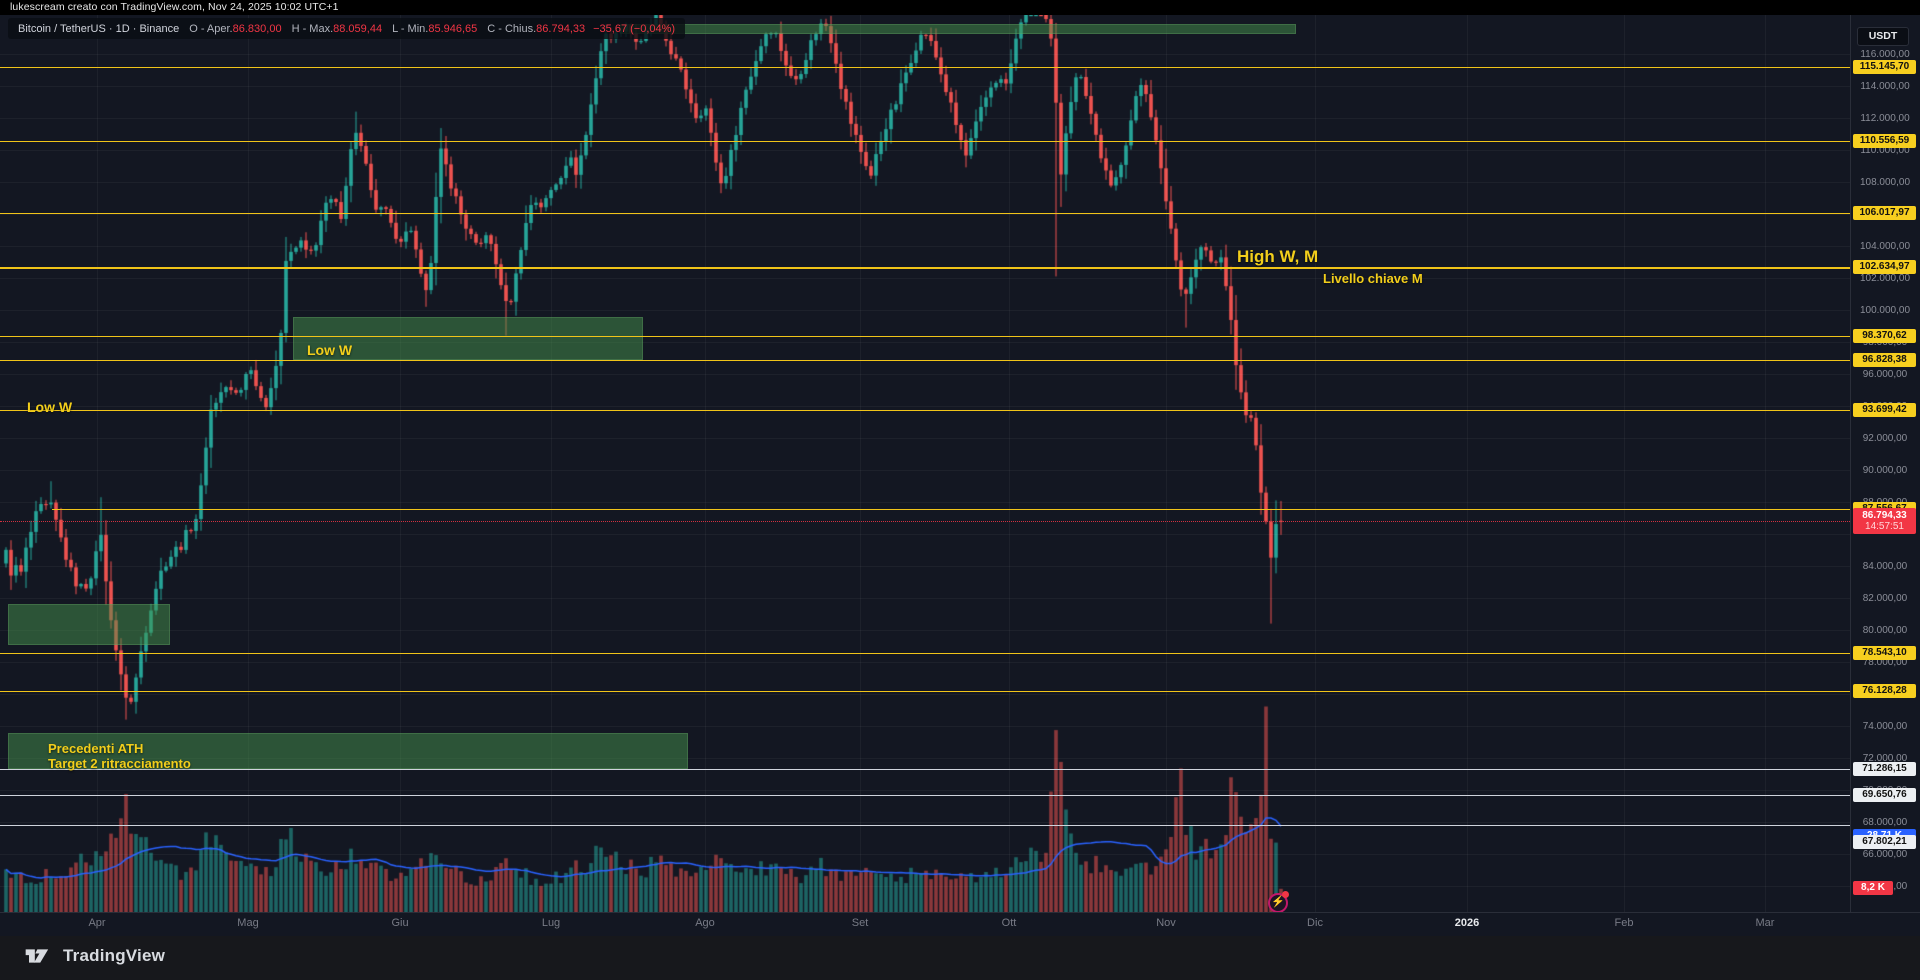 The height and width of the screenshot is (980, 1920). Describe the element at coordinates (1884, 267) in the screenshot. I see `price-level-label: 102.634,97` at that location.